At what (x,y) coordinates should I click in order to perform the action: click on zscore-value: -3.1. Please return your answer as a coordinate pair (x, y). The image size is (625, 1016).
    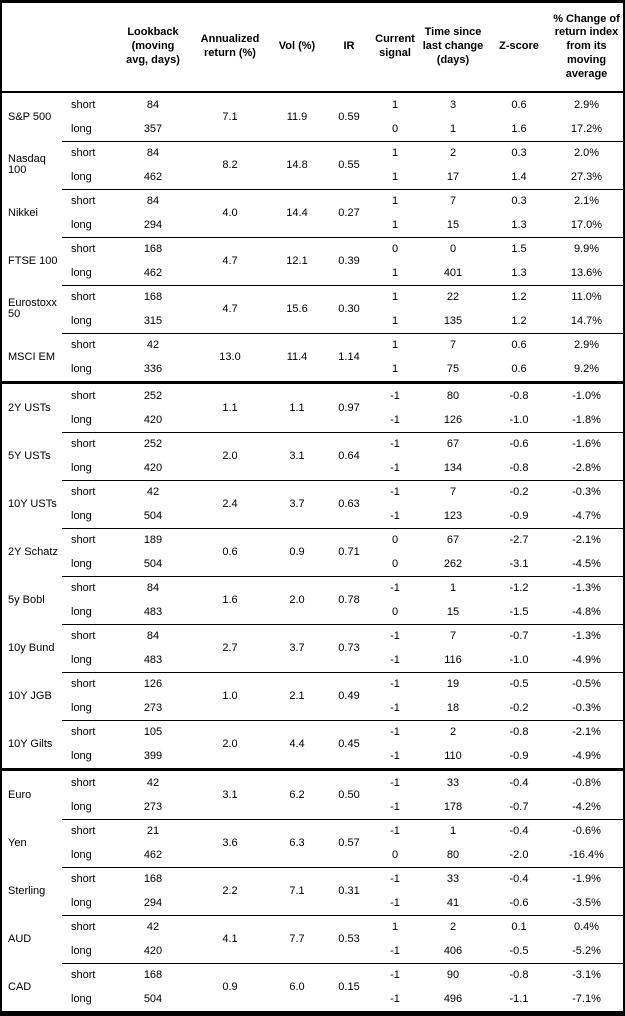
    Looking at the image, I should click on (519, 563).